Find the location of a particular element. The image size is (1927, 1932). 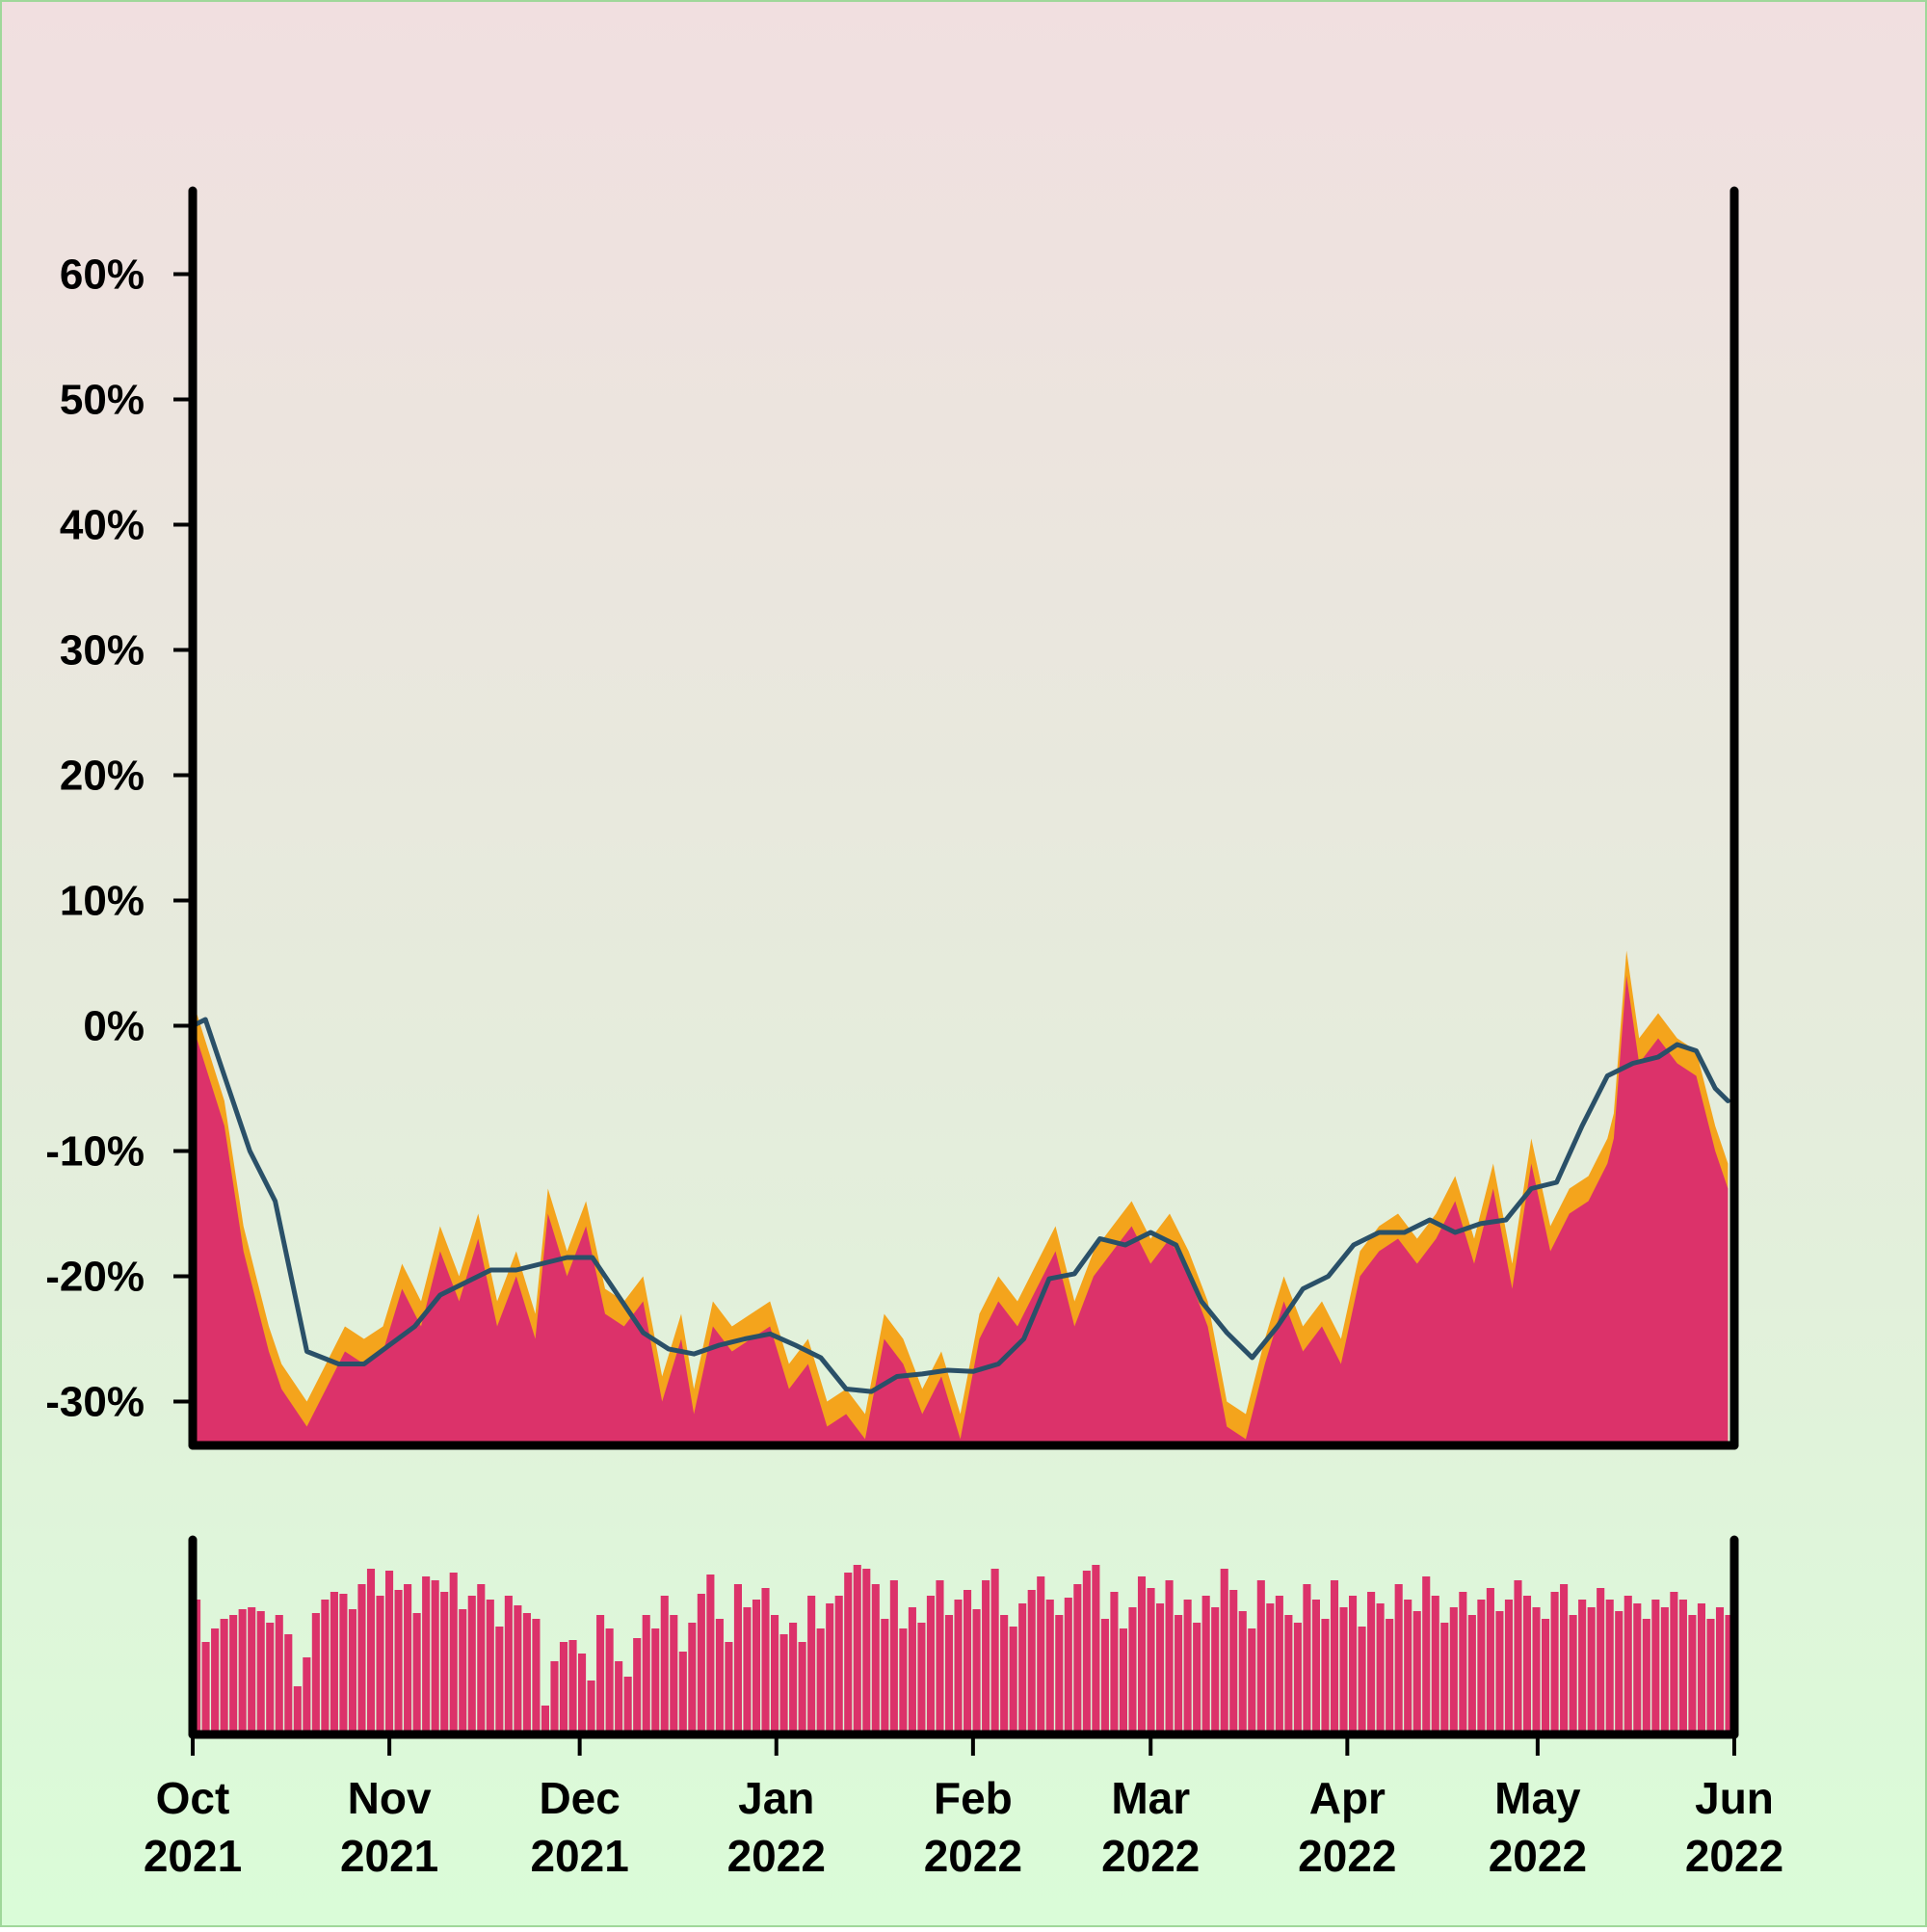

y-tick-label: -20% is located at coordinates (95, 1277).